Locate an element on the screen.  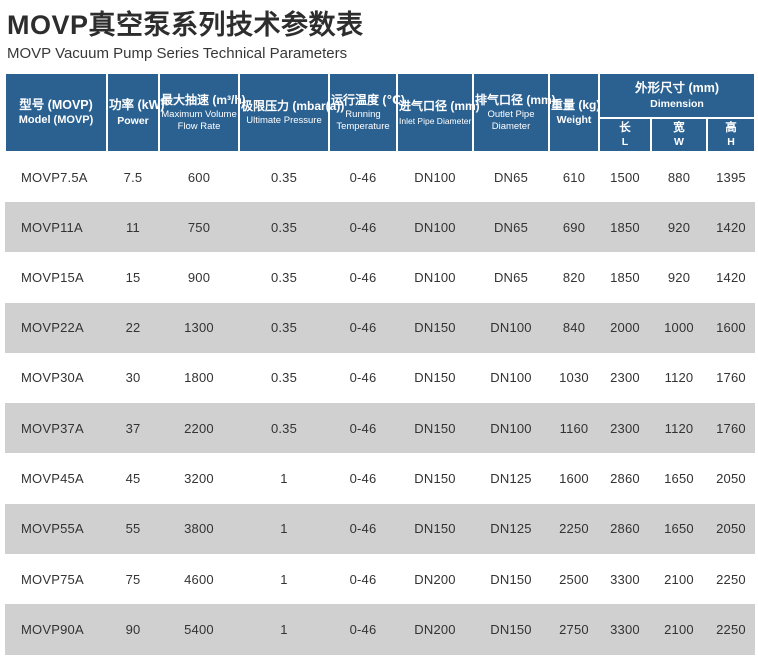
cell-value: 5400 is located at coordinates (199, 629).